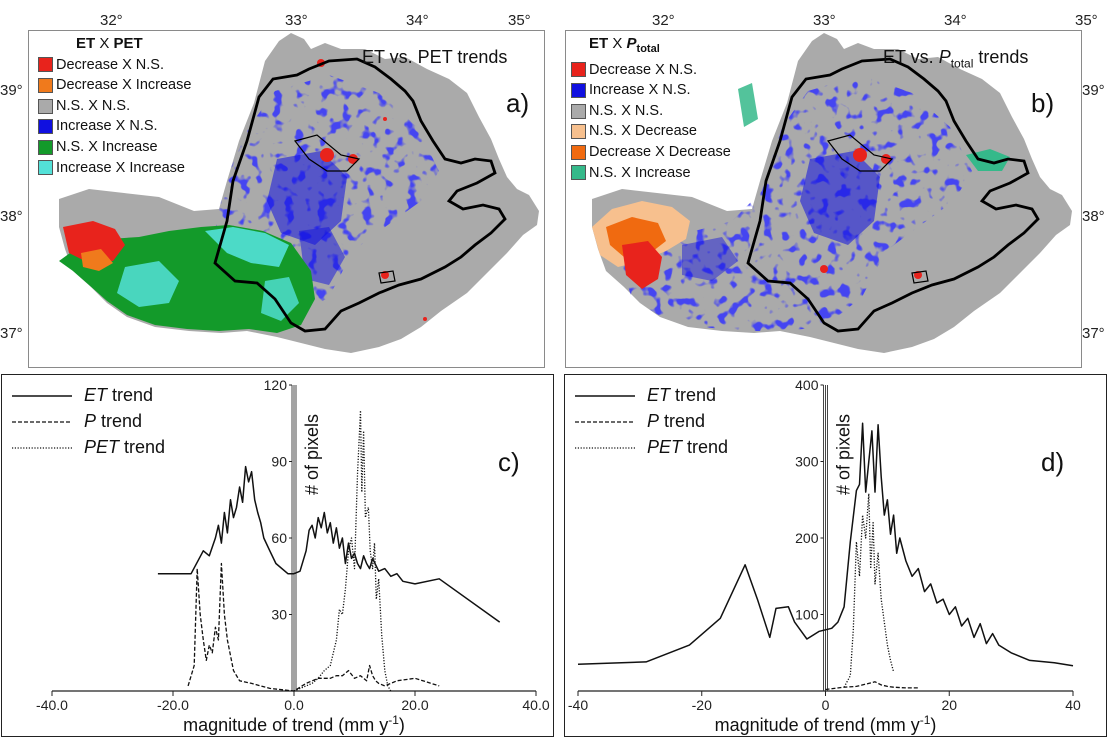  What do you see at coordinates (276, 385) in the screenshot?
I see `y-tick-label: 120` at bounding box center [276, 385].